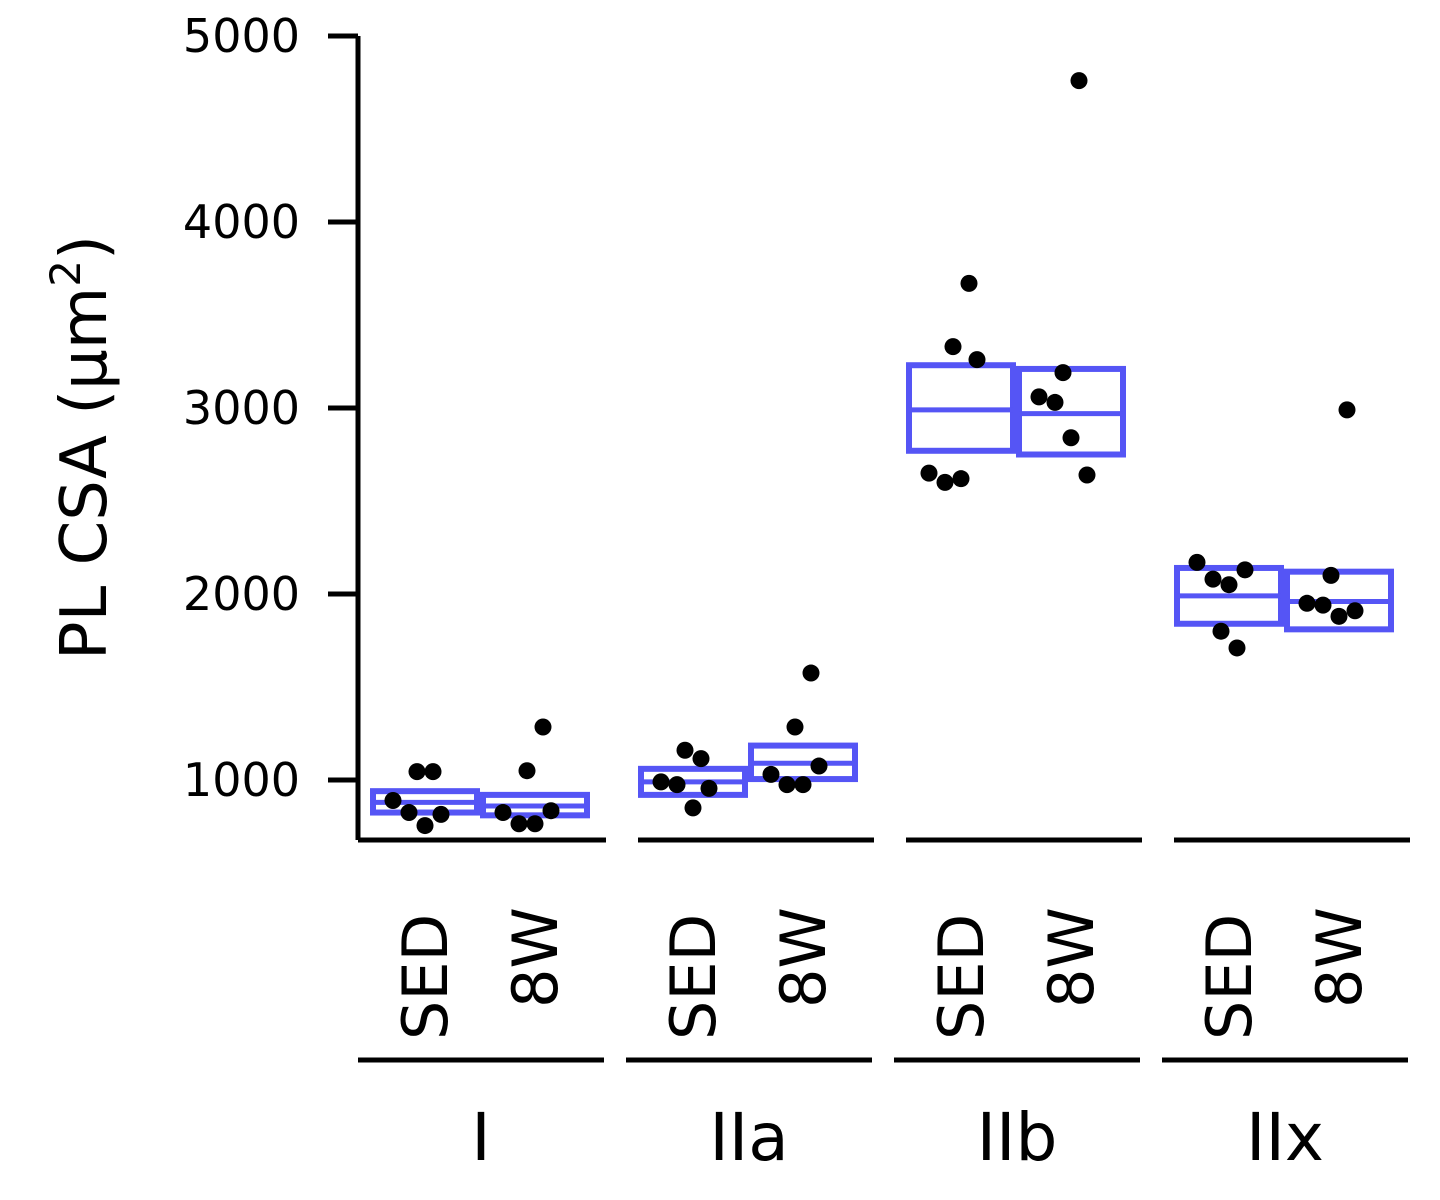 The height and width of the screenshot is (1200, 1440). Describe the element at coordinates (85, 473) in the screenshot. I see `y-axis-label-main: PL CSA (μm` at that location.